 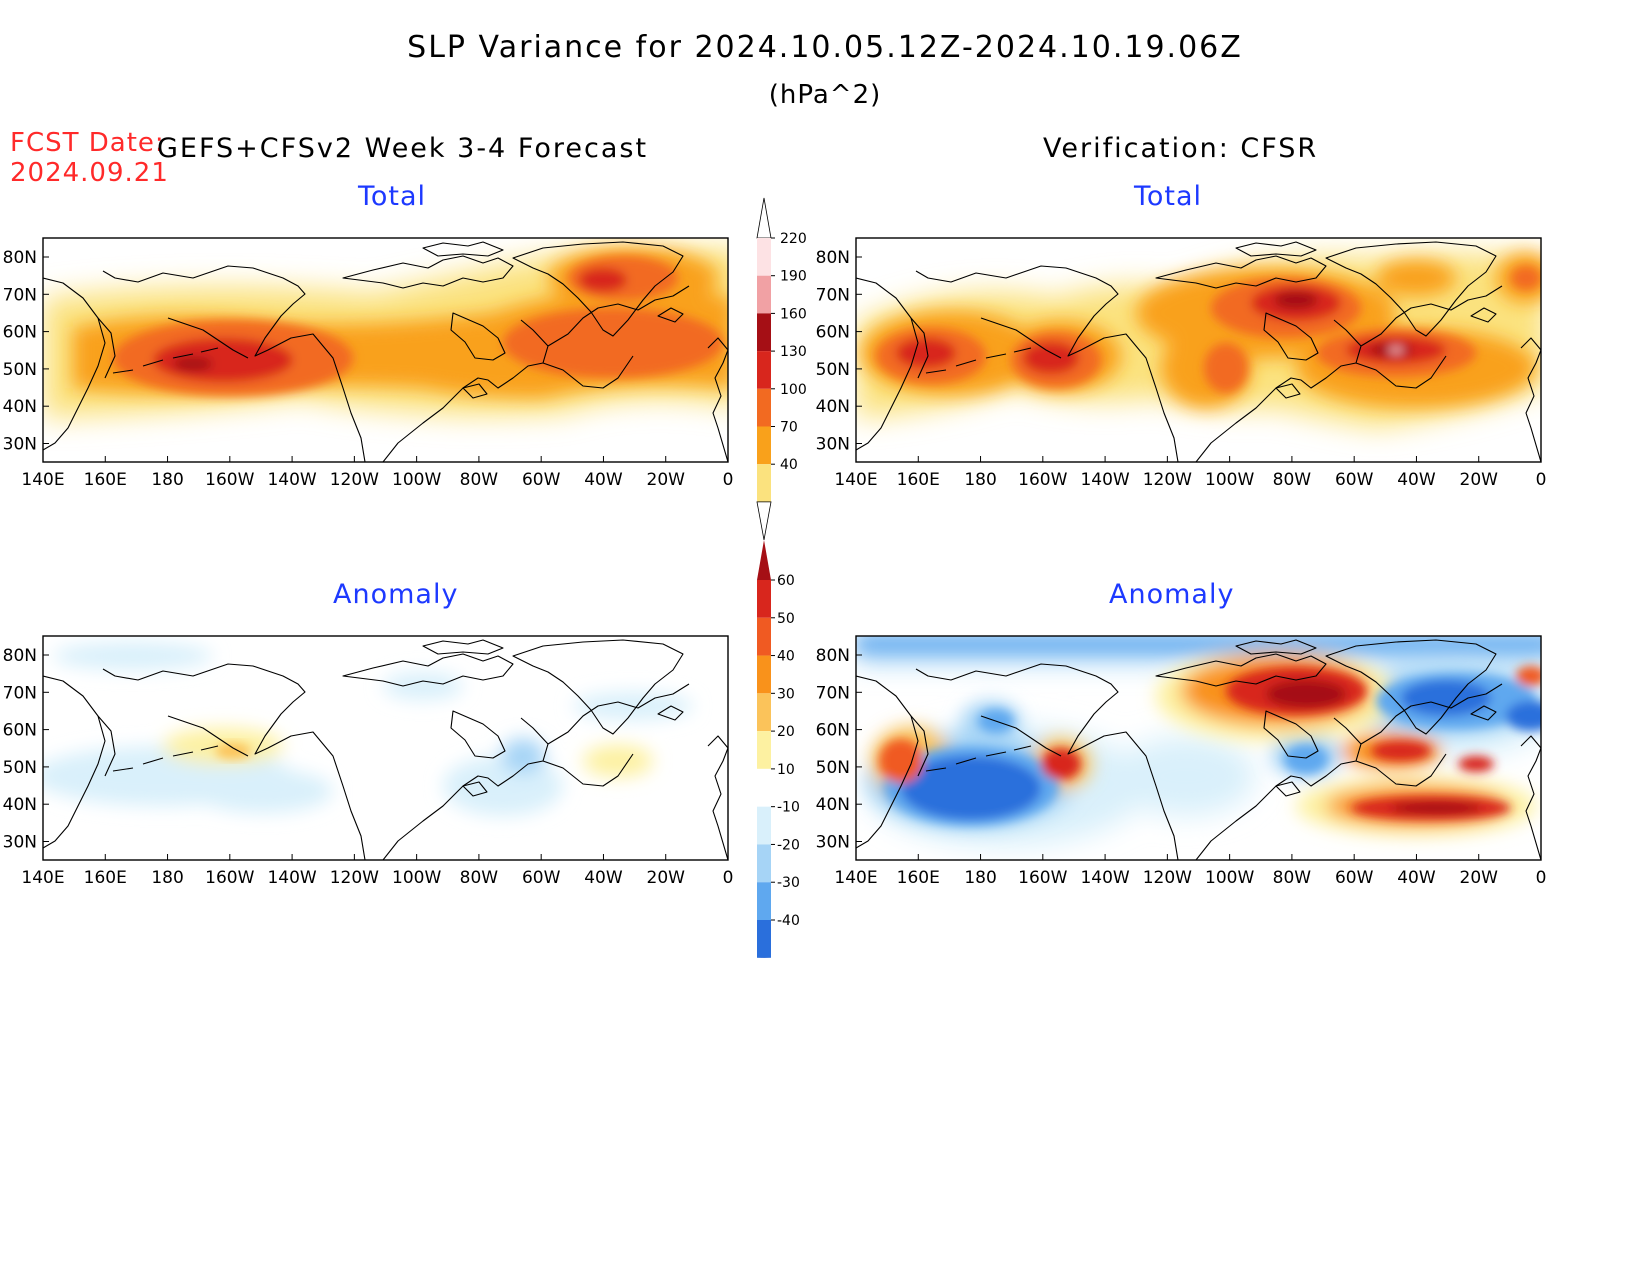 What do you see at coordinates (781, 368) in the screenshot?
I see `total-colorbar: 220 190 160 130 100 70 40` at bounding box center [781, 368].